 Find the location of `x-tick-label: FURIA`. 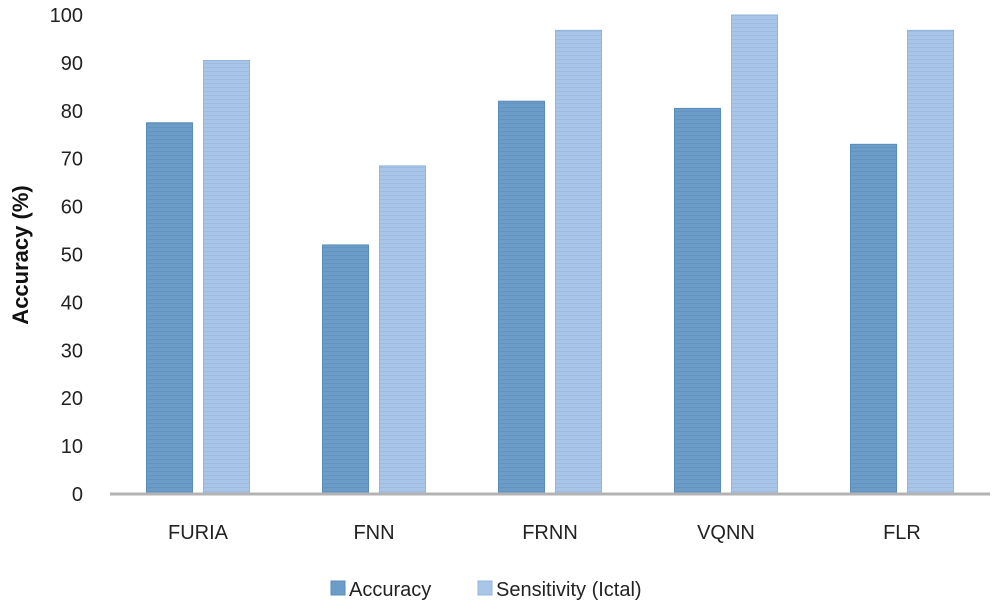

x-tick-label: FURIA is located at coordinates (198, 533).